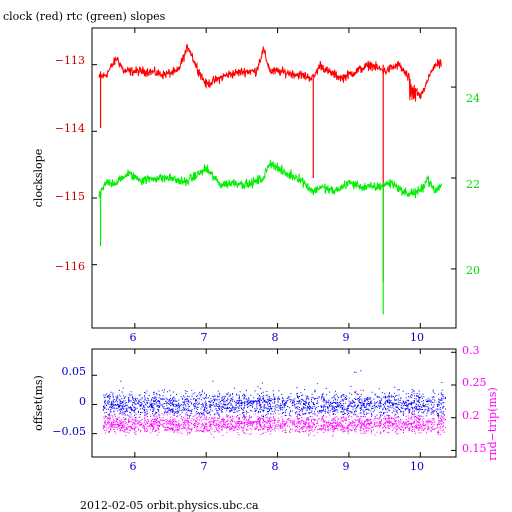 Image resolution: width=512 pixels, height=512 pixels. What do you see at coordinates (274, 413) in the screenshot?
I see `round-trip-scatter` at bounding box center [274, 413].